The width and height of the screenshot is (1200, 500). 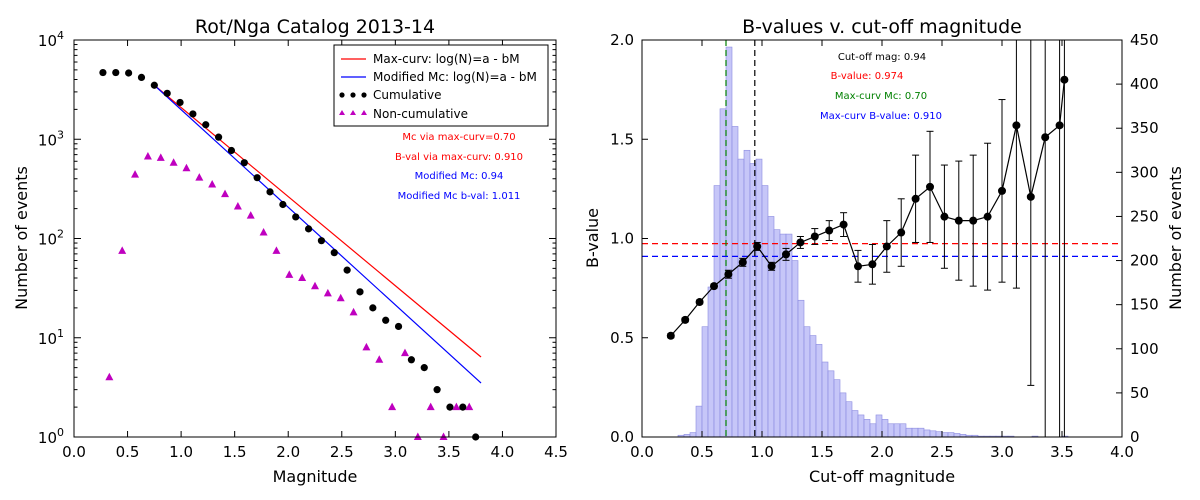 What do you see at coordinates (315, 476) in the screenshot?
I see `left-x-axis-label: Magnitude` at bounding box center [315, 476].